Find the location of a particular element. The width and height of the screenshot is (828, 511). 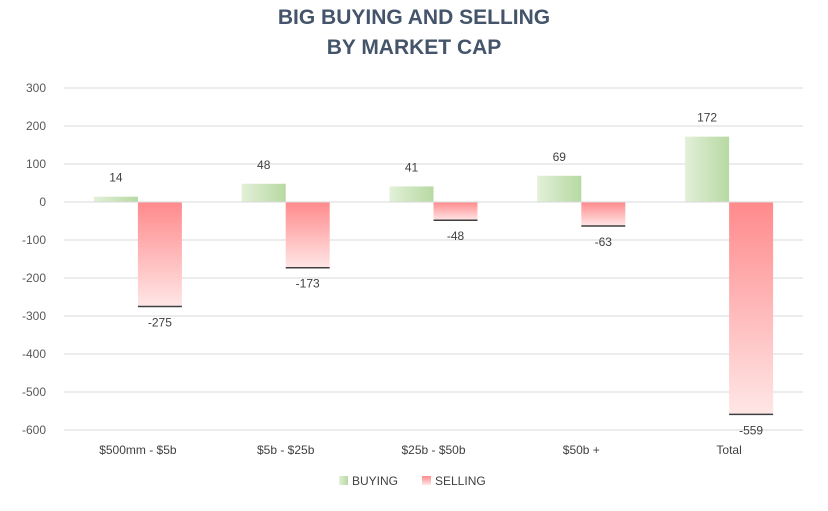

y-tick-label: -500 is located at coordinates (34, 392).